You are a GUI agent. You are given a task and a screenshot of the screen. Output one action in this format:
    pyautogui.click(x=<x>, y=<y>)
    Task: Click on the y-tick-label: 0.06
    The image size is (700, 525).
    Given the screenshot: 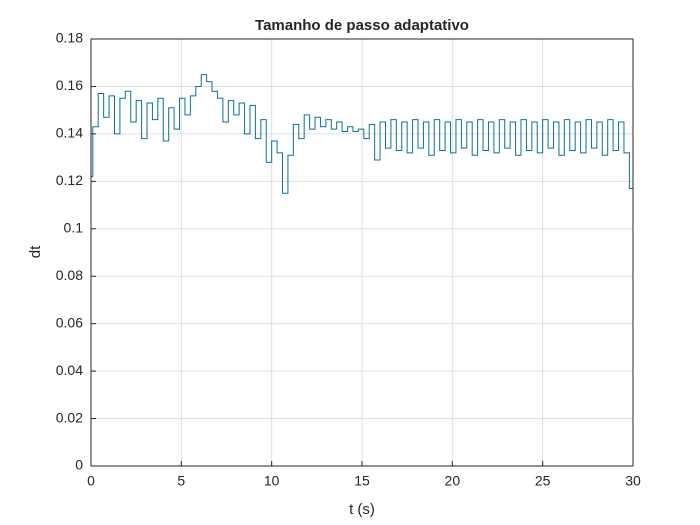 What is the action you would take?
    pyautogui.click(x=69, y=322)
    